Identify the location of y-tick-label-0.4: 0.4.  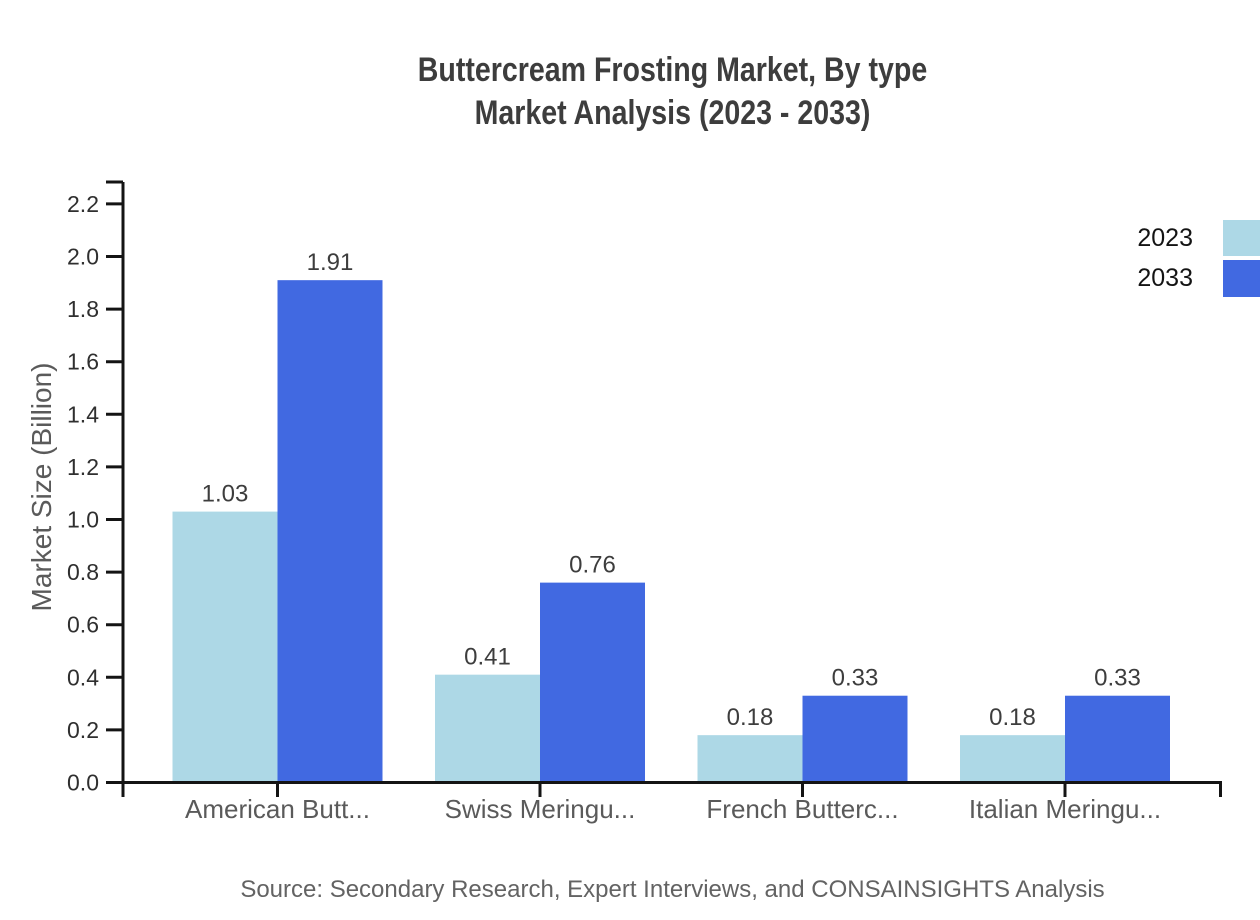
(83, 677).